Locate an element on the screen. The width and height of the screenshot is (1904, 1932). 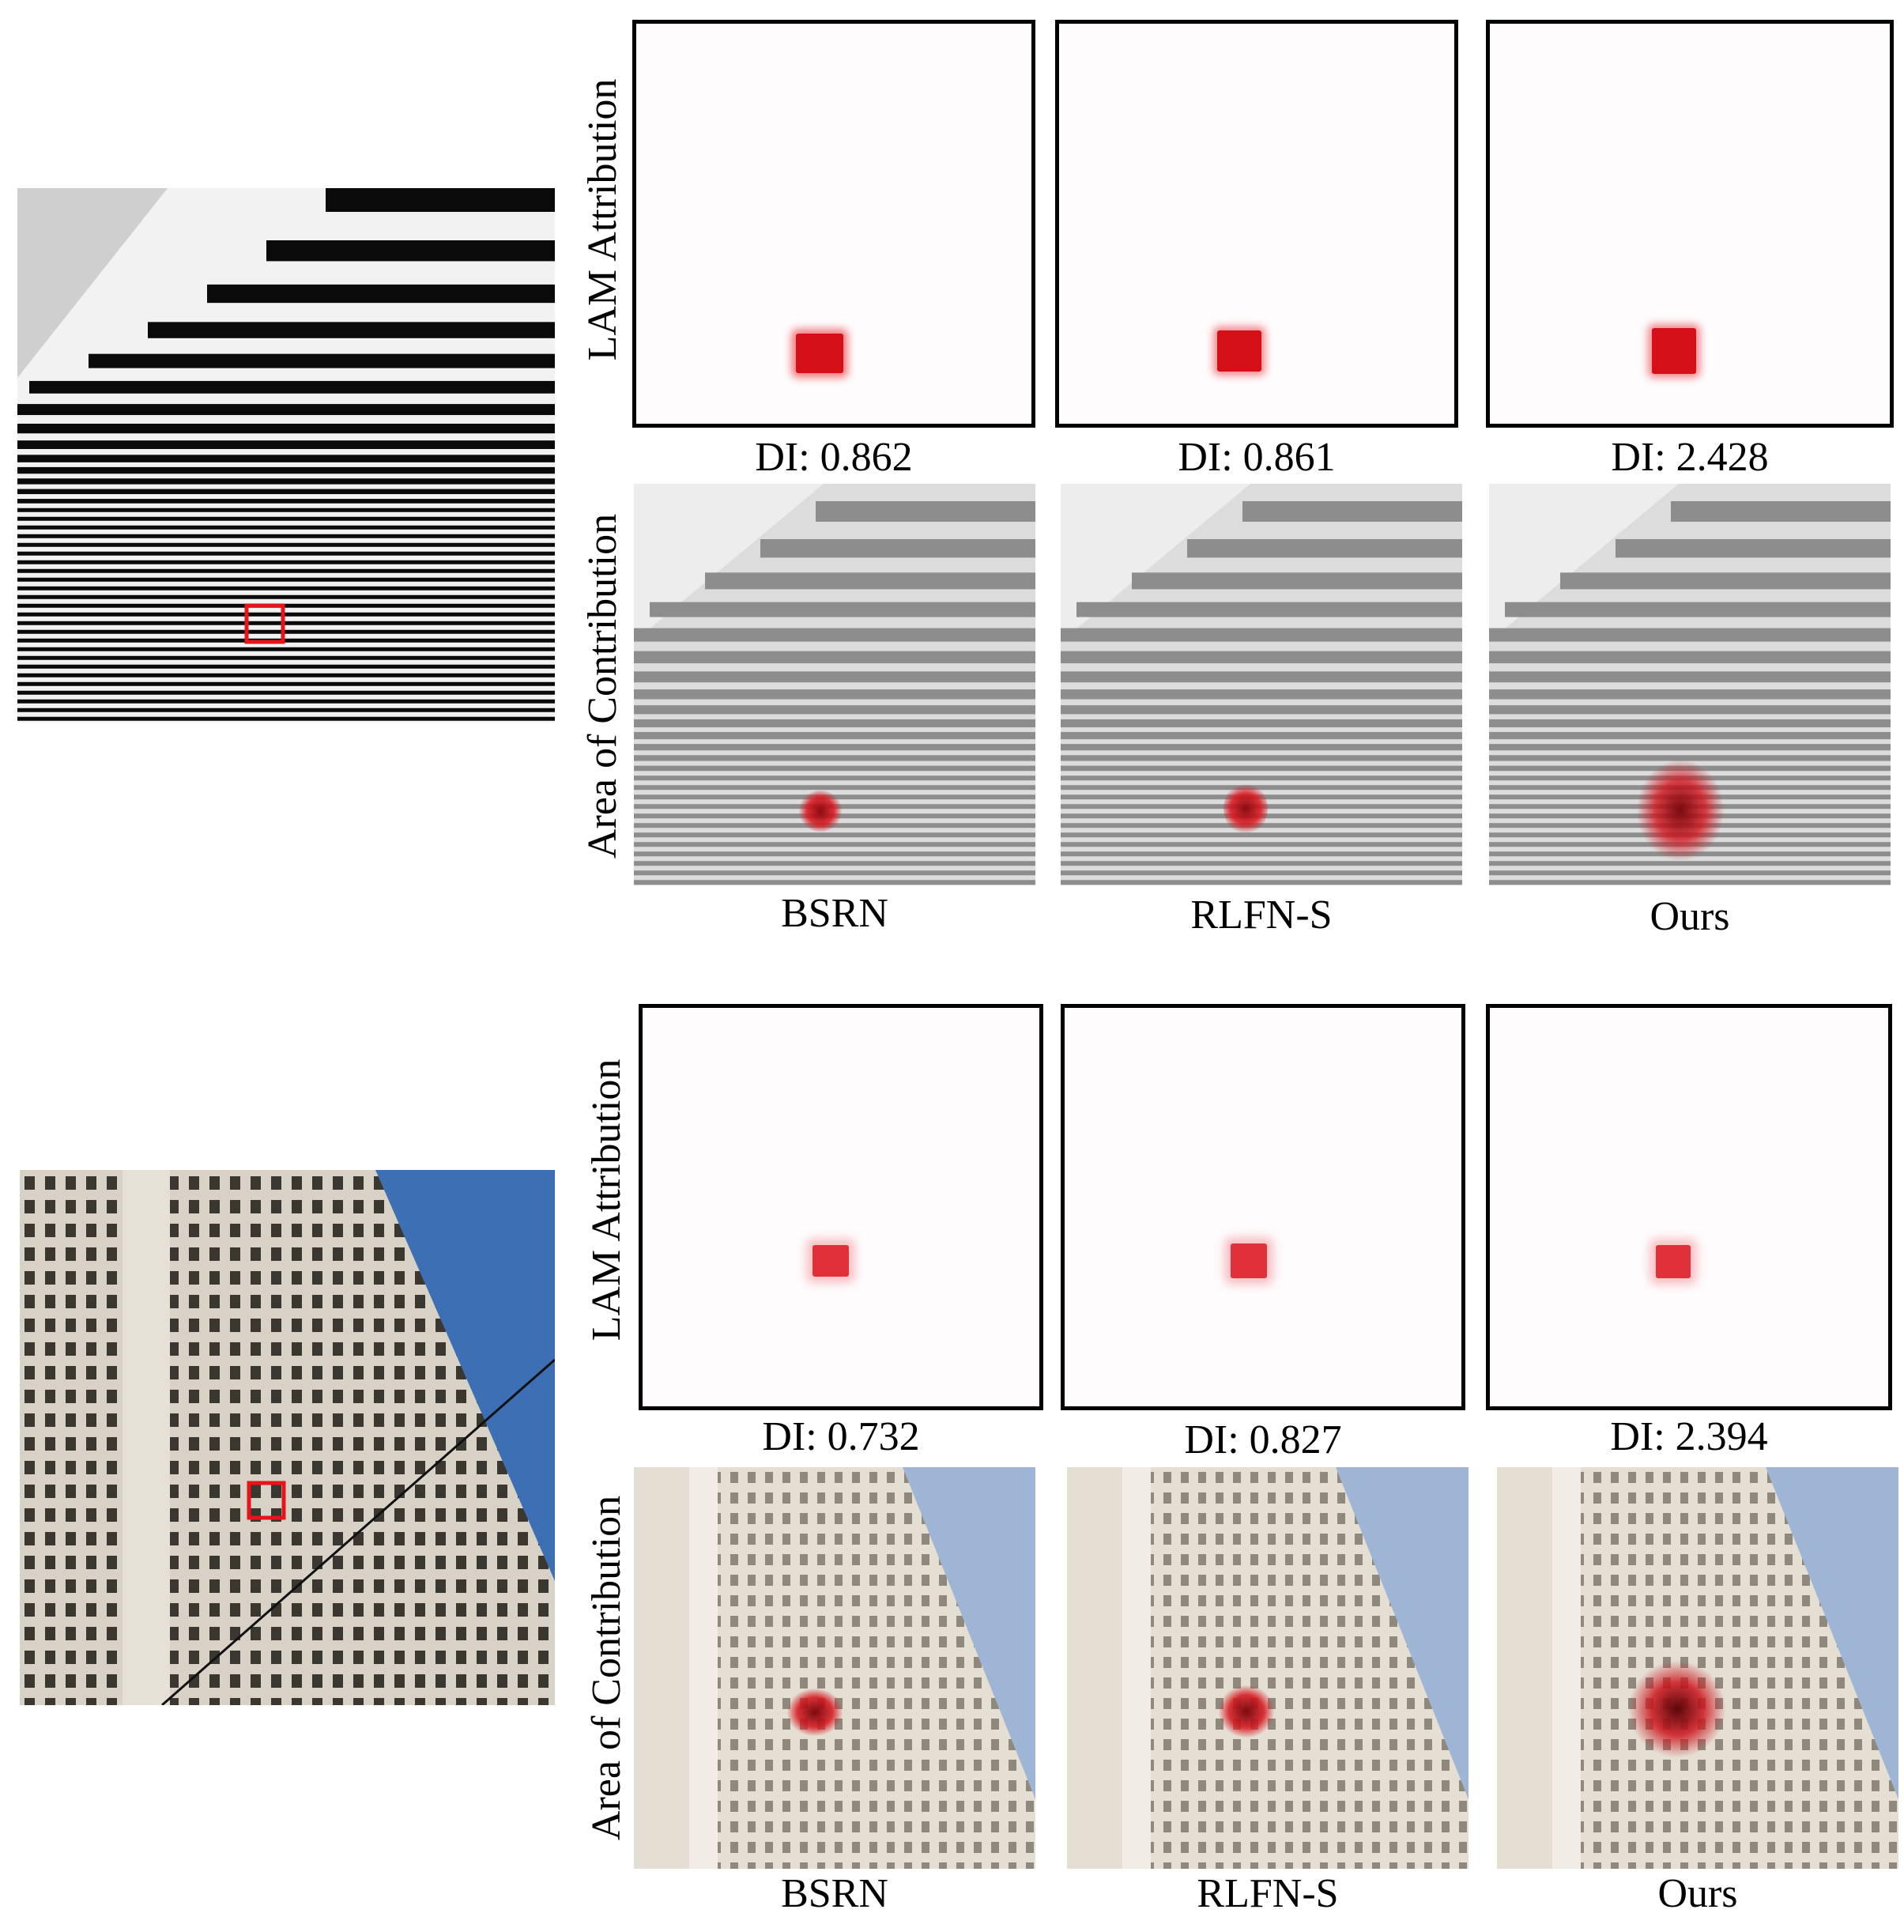
di-rlfn-2: DI: 0.827 is located at coordinates (1263, 1439).